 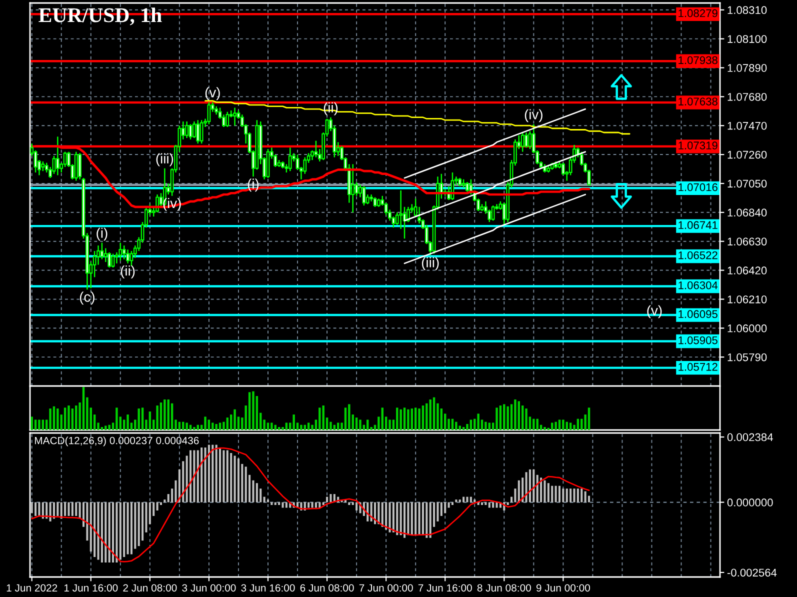 I want to click on y-tick-label: 1.08100, so click(x=747, y=39).